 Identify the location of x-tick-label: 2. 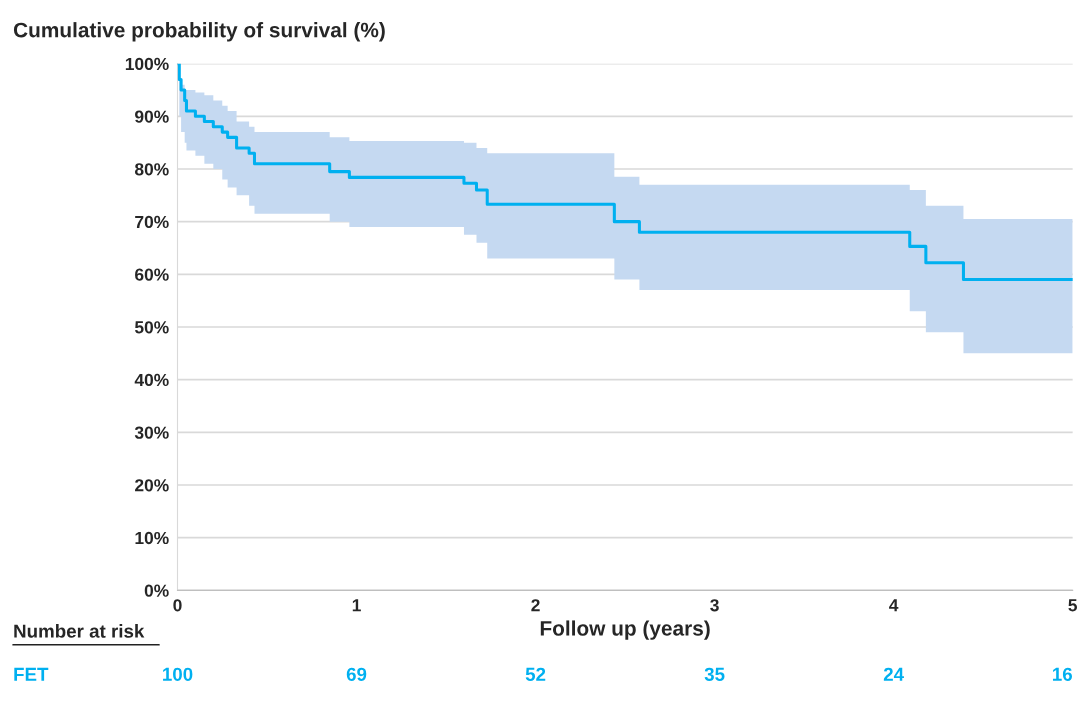
(535, 605).